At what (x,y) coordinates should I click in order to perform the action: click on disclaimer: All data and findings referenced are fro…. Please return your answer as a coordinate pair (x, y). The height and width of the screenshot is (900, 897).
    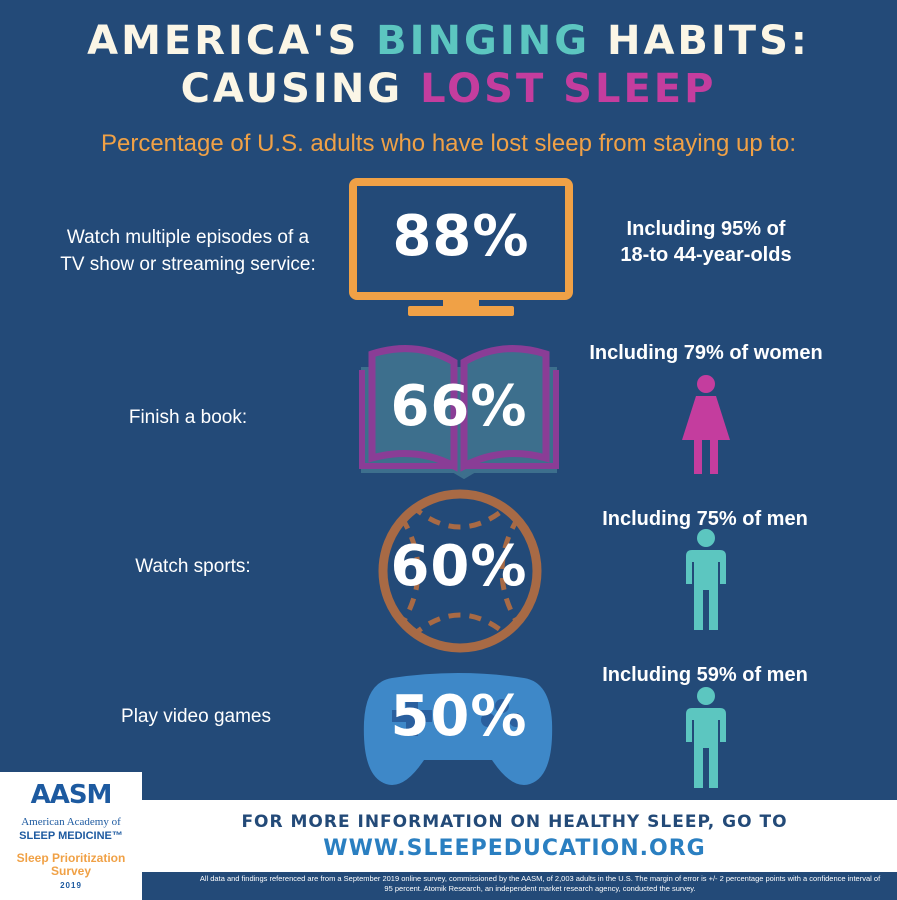
    Looking at the image, I should click on (540, 883).